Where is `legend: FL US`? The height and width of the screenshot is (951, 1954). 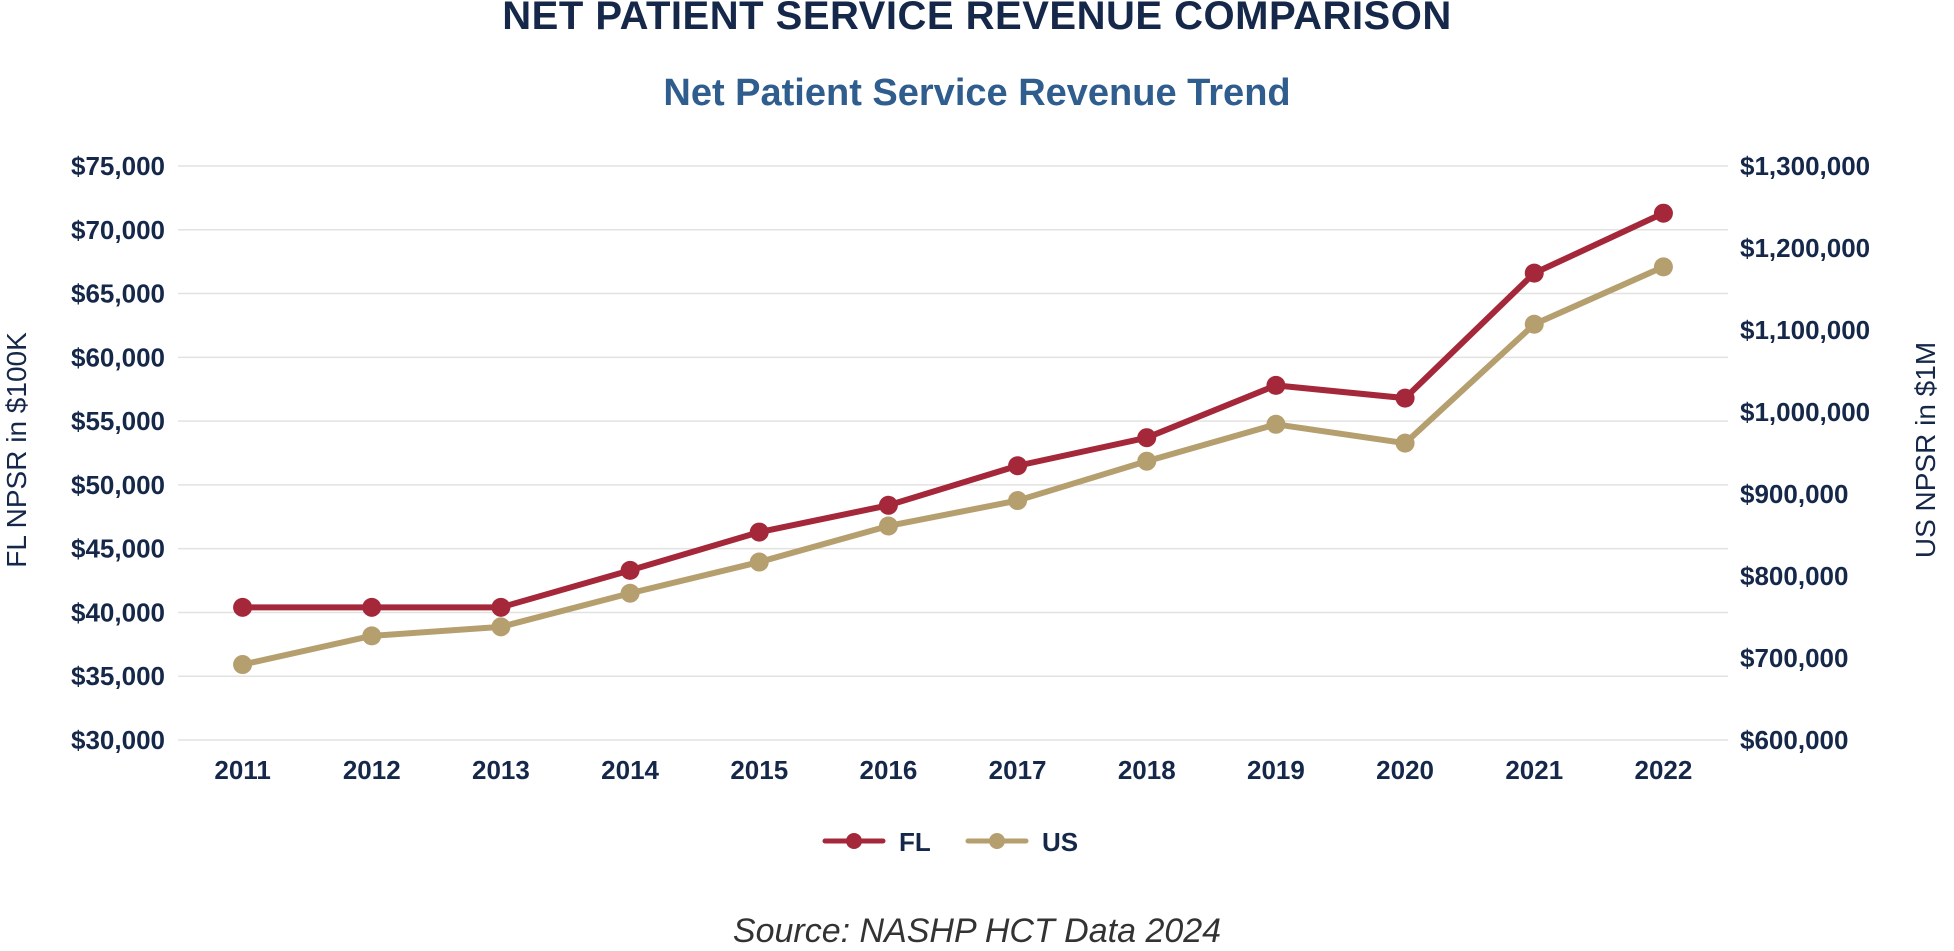
legend: FL US is located at coordinates (950, 842).